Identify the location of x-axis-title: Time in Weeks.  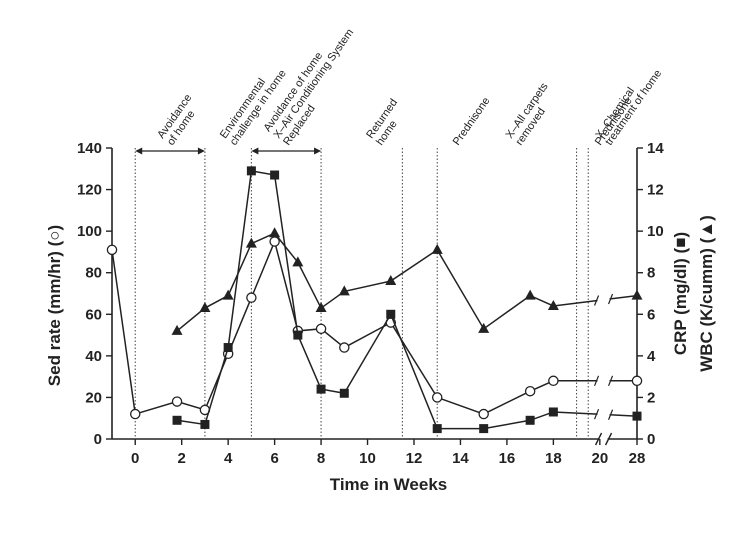
(388, 484).